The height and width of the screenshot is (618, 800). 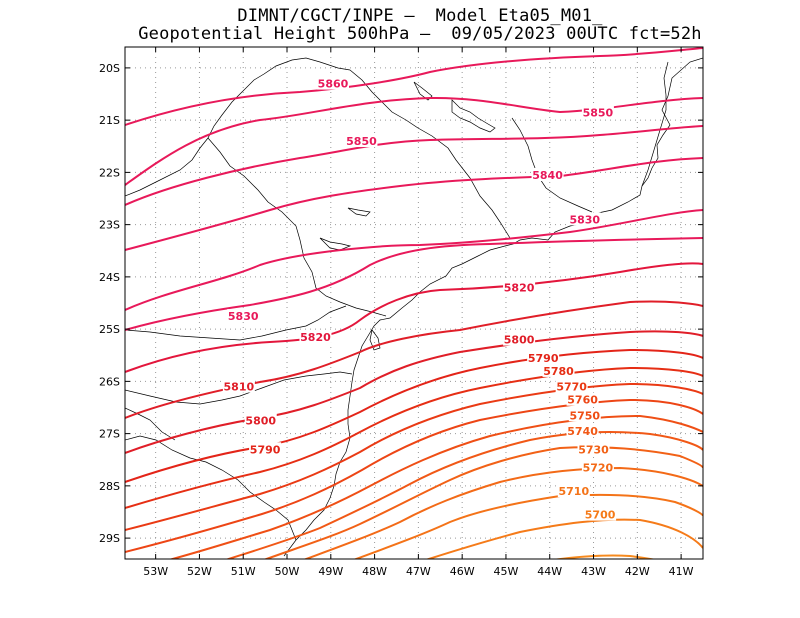 I want to click on lon-tick-label: 44W, so click(x=549, y=571).